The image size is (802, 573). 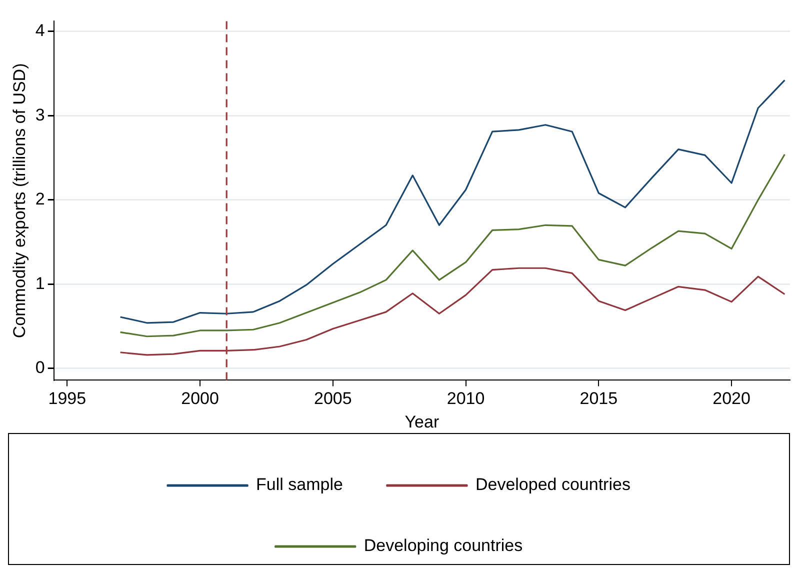 I want to click on x-tick-label: 2010, so click(x=465, y=398).